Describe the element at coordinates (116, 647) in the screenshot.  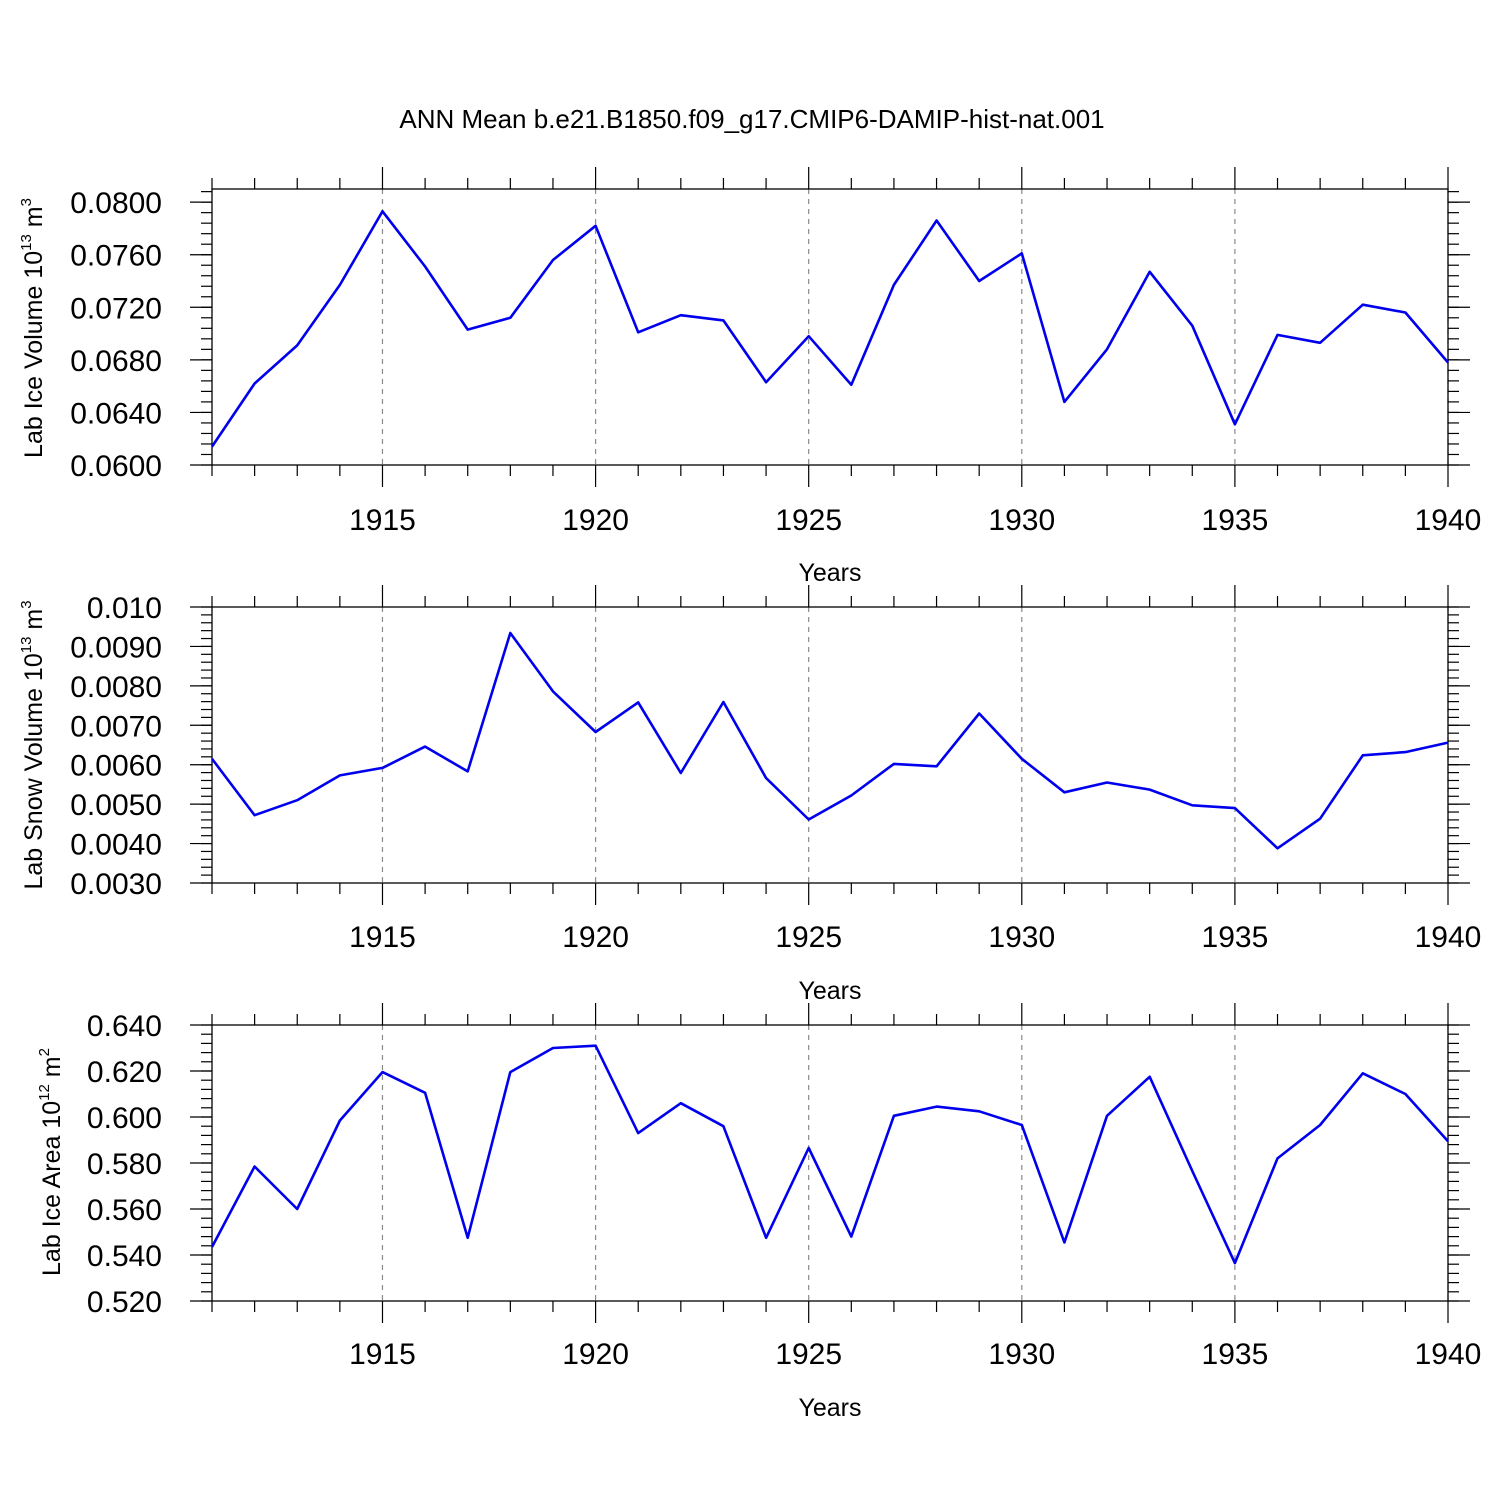
I see `y-tick-label: 0.0090` at that location.